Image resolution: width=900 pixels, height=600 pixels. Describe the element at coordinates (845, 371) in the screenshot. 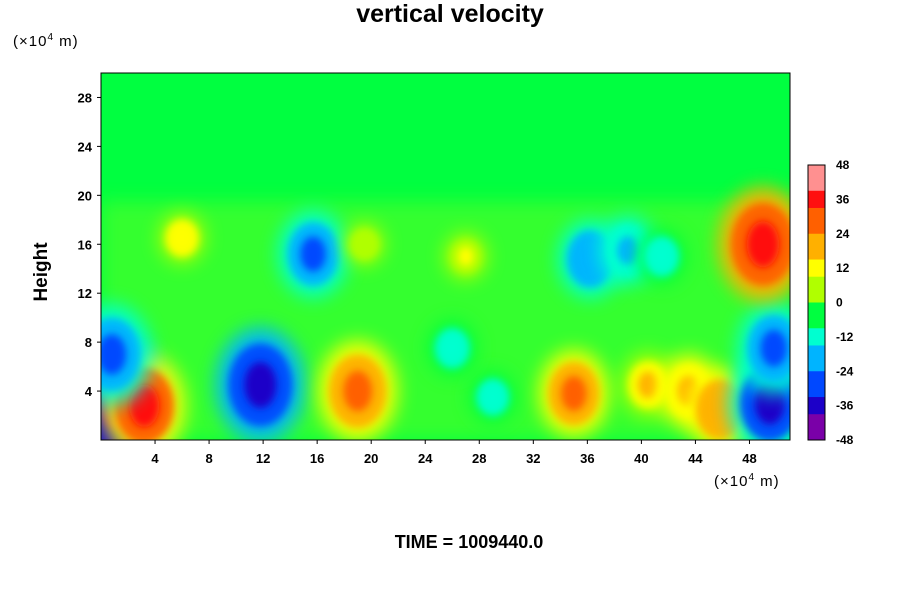

I see `colorbar-tick-label: -24` at that location.